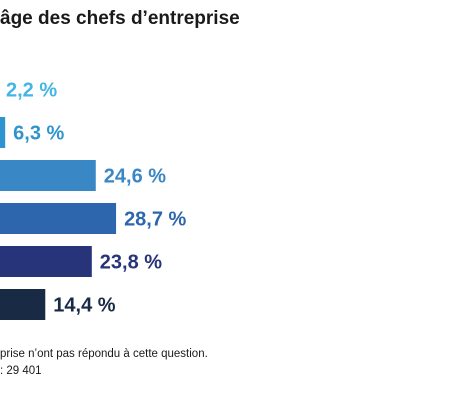 This screenshot has height=400, width=460. What do you see at coordinates (131, 263) in the screenshot?
I see `bar-value-label-5: 23,8 %` at bounding box center [131, 263].